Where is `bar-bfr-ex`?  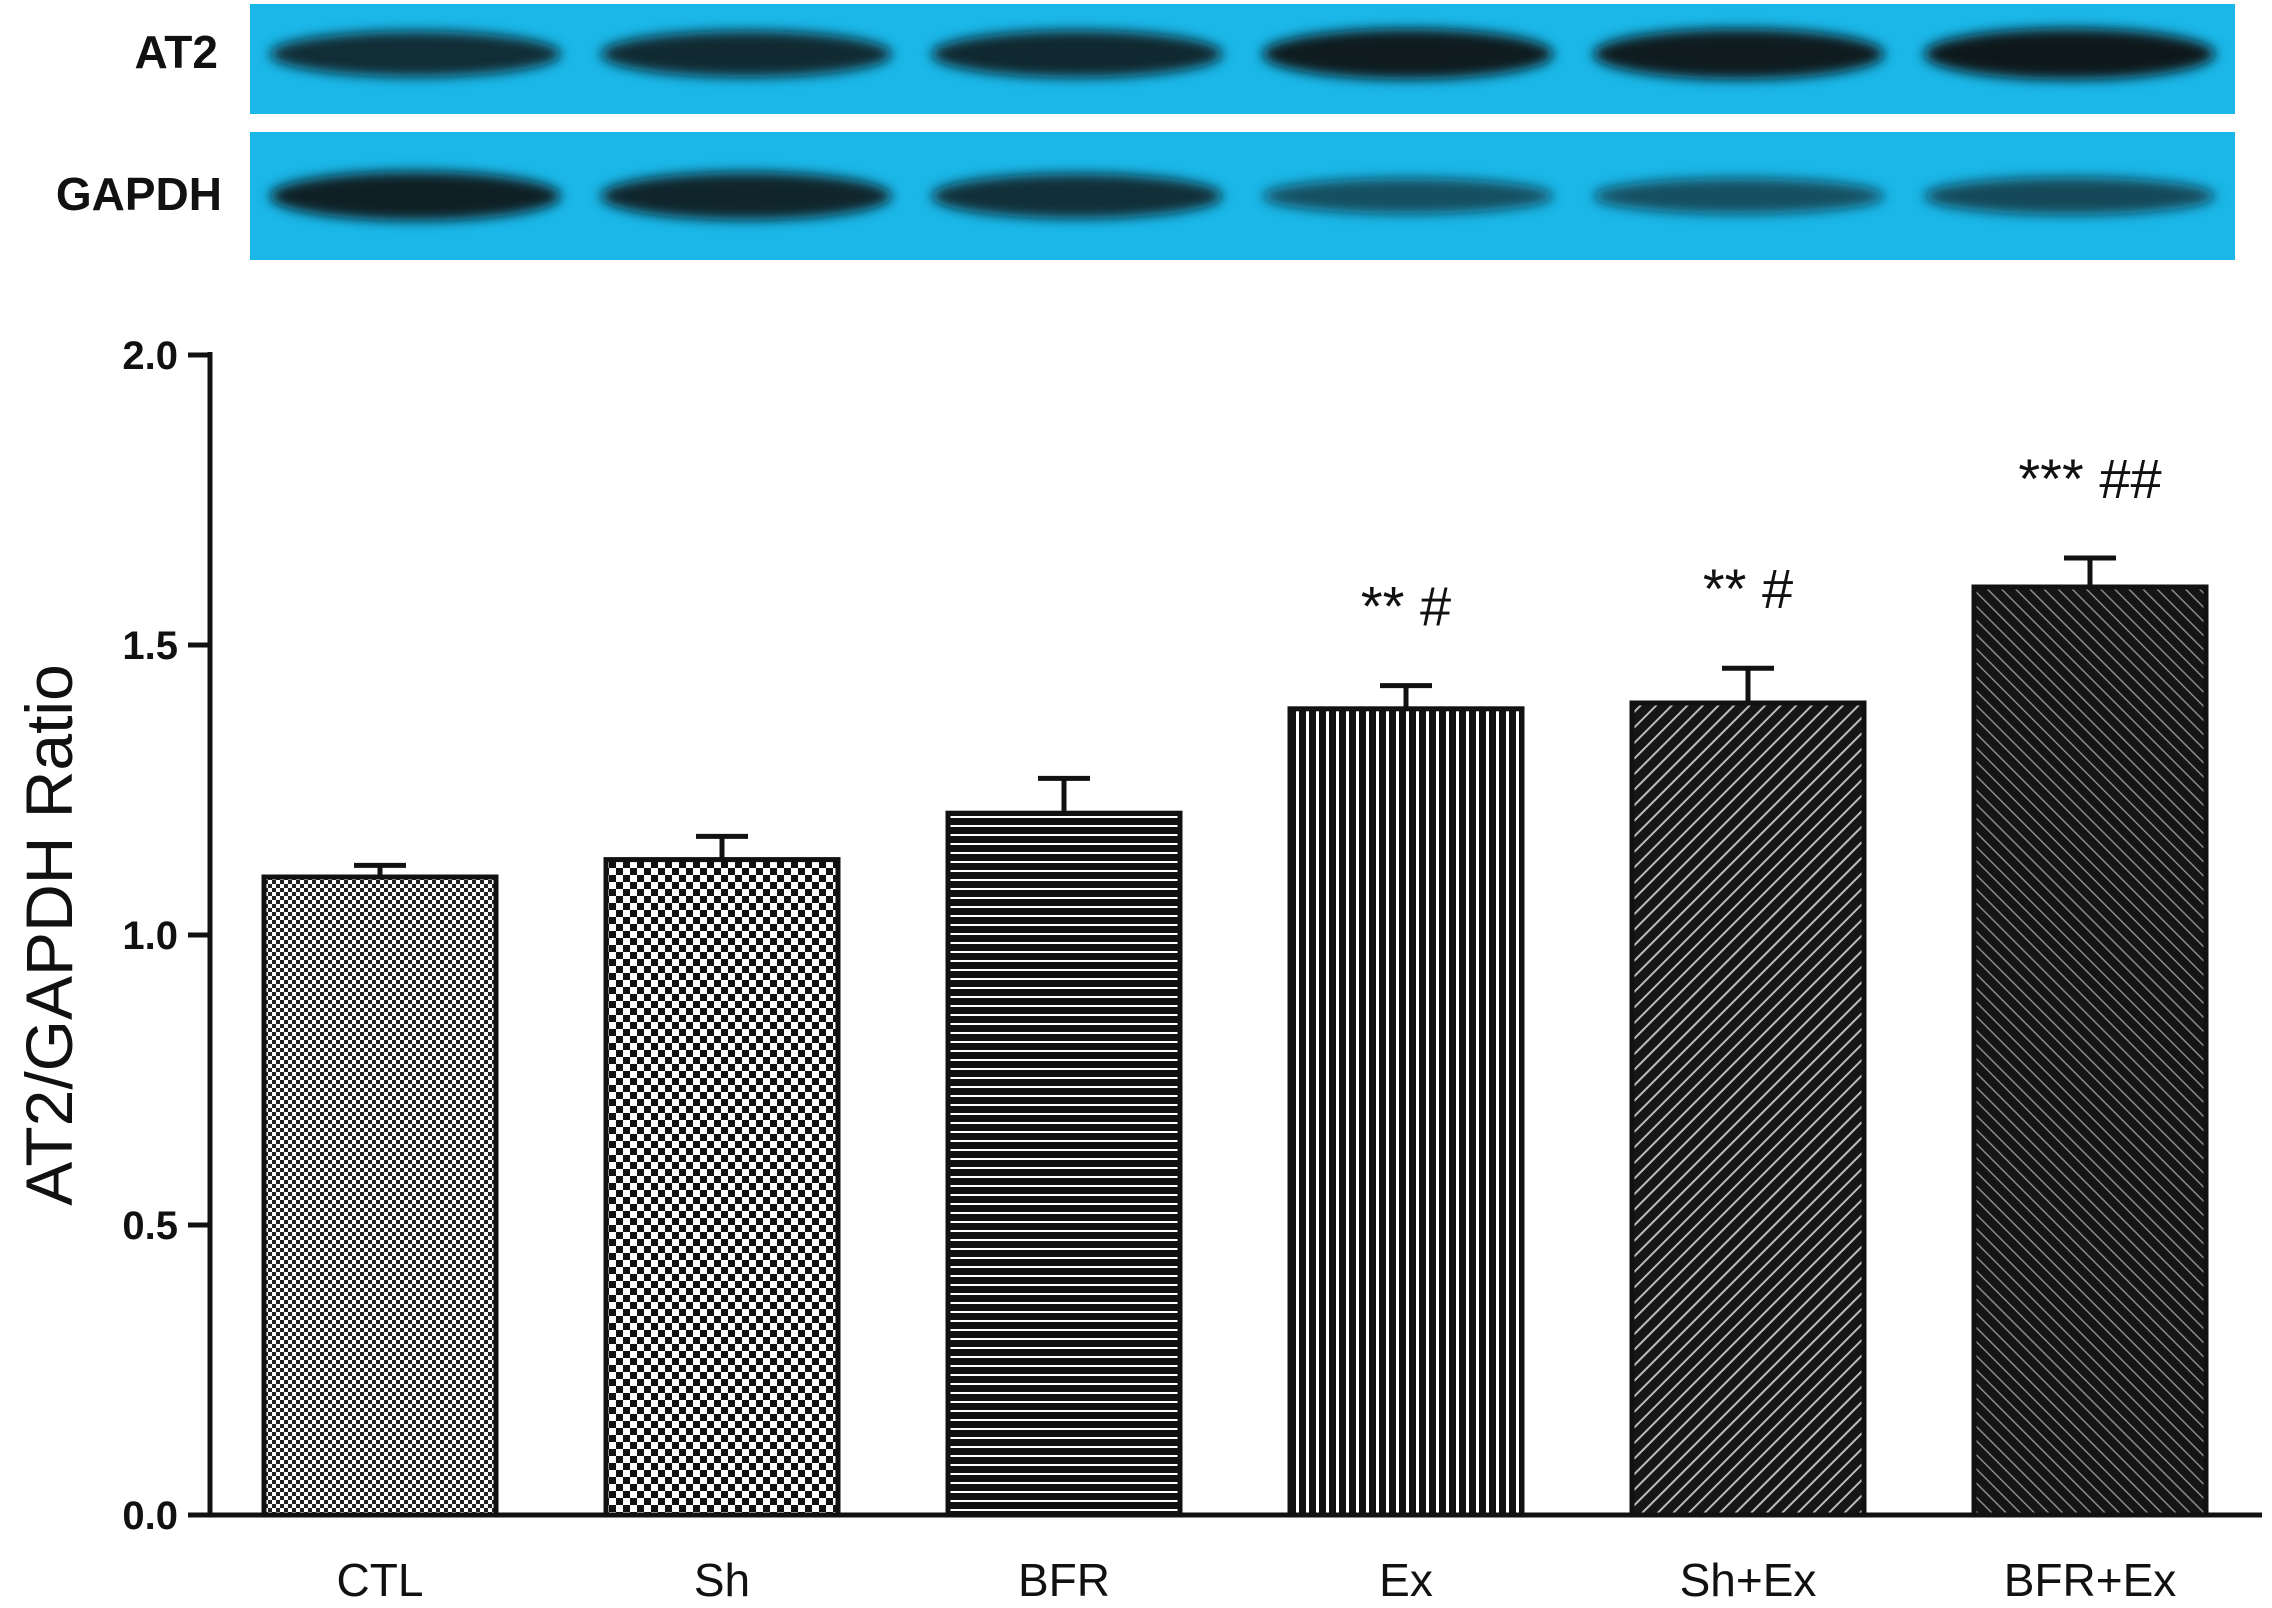
bar-bfr-ex is located at coordinates (2090, 1051).